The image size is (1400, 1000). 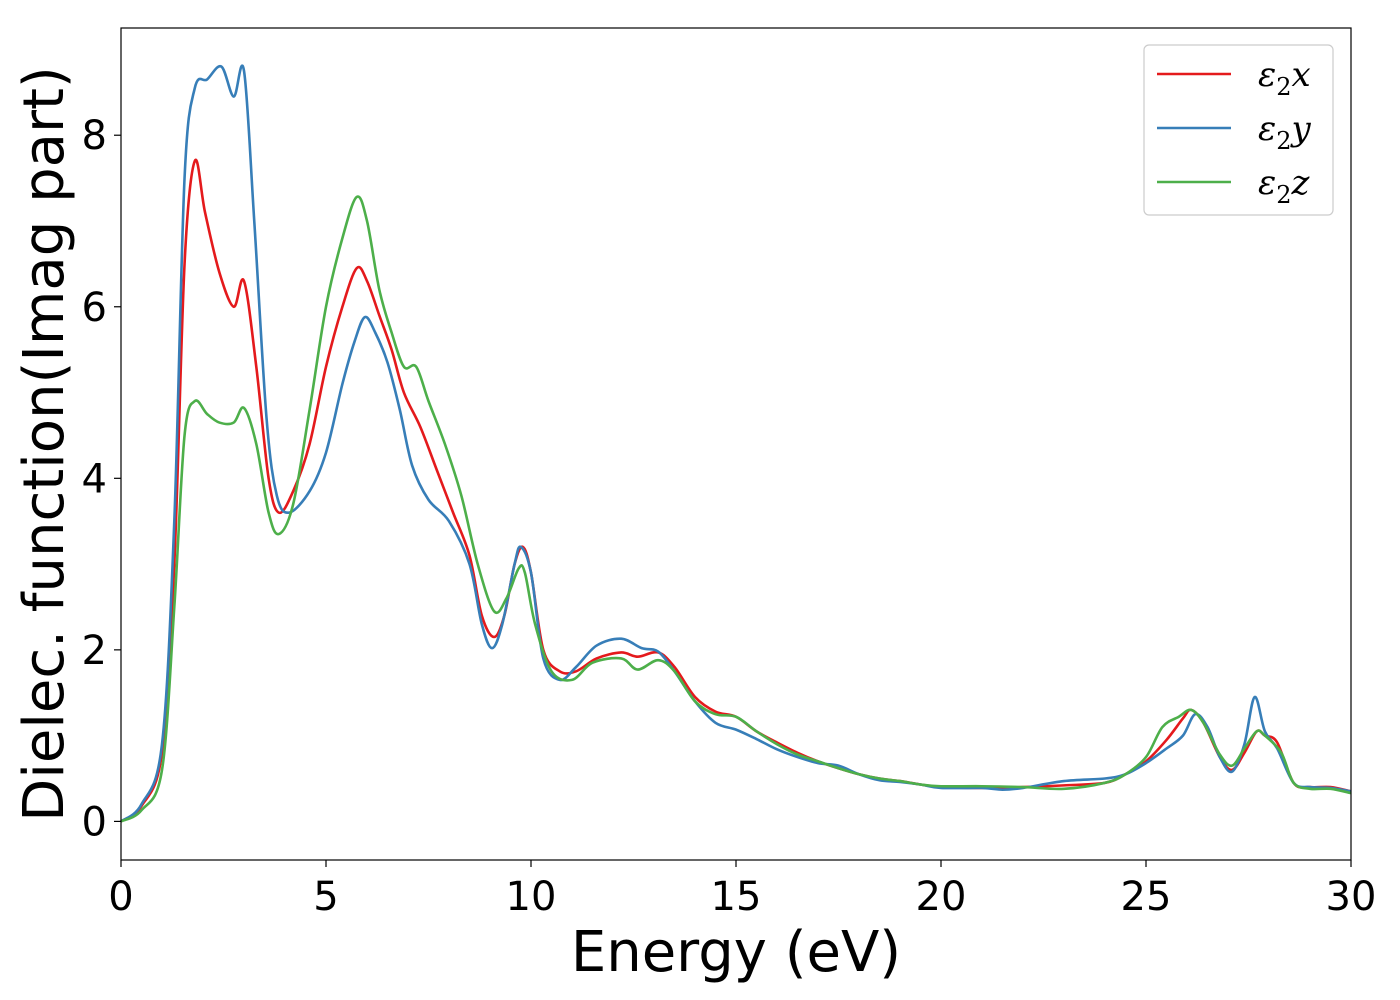 I want to click on legend-label-1: ε2x, so click(x=1284, y=78).